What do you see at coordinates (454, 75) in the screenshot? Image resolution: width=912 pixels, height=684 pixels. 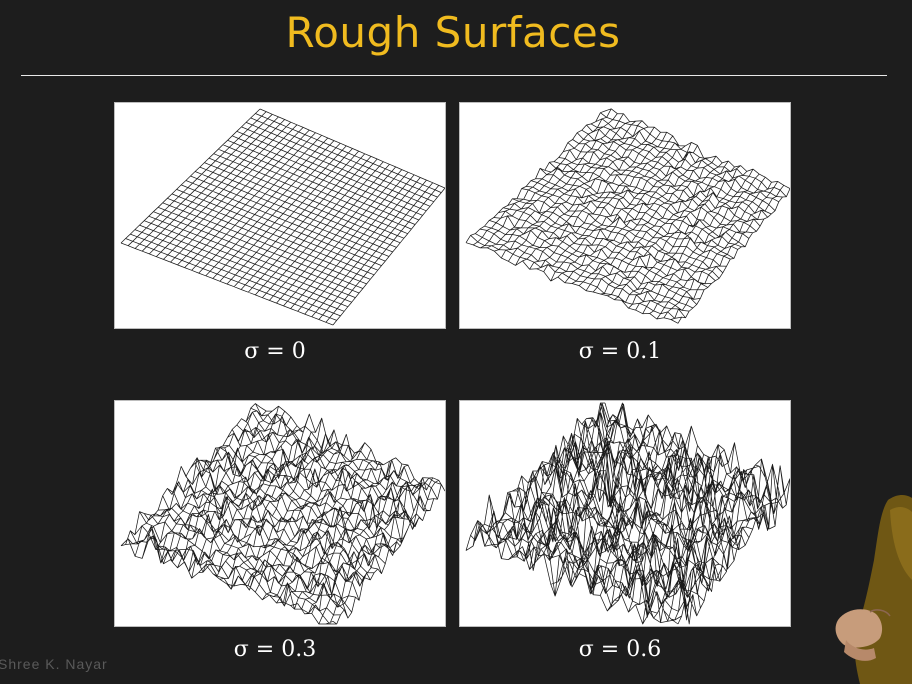 I see `title-divider` at bounding box center [454, 75].